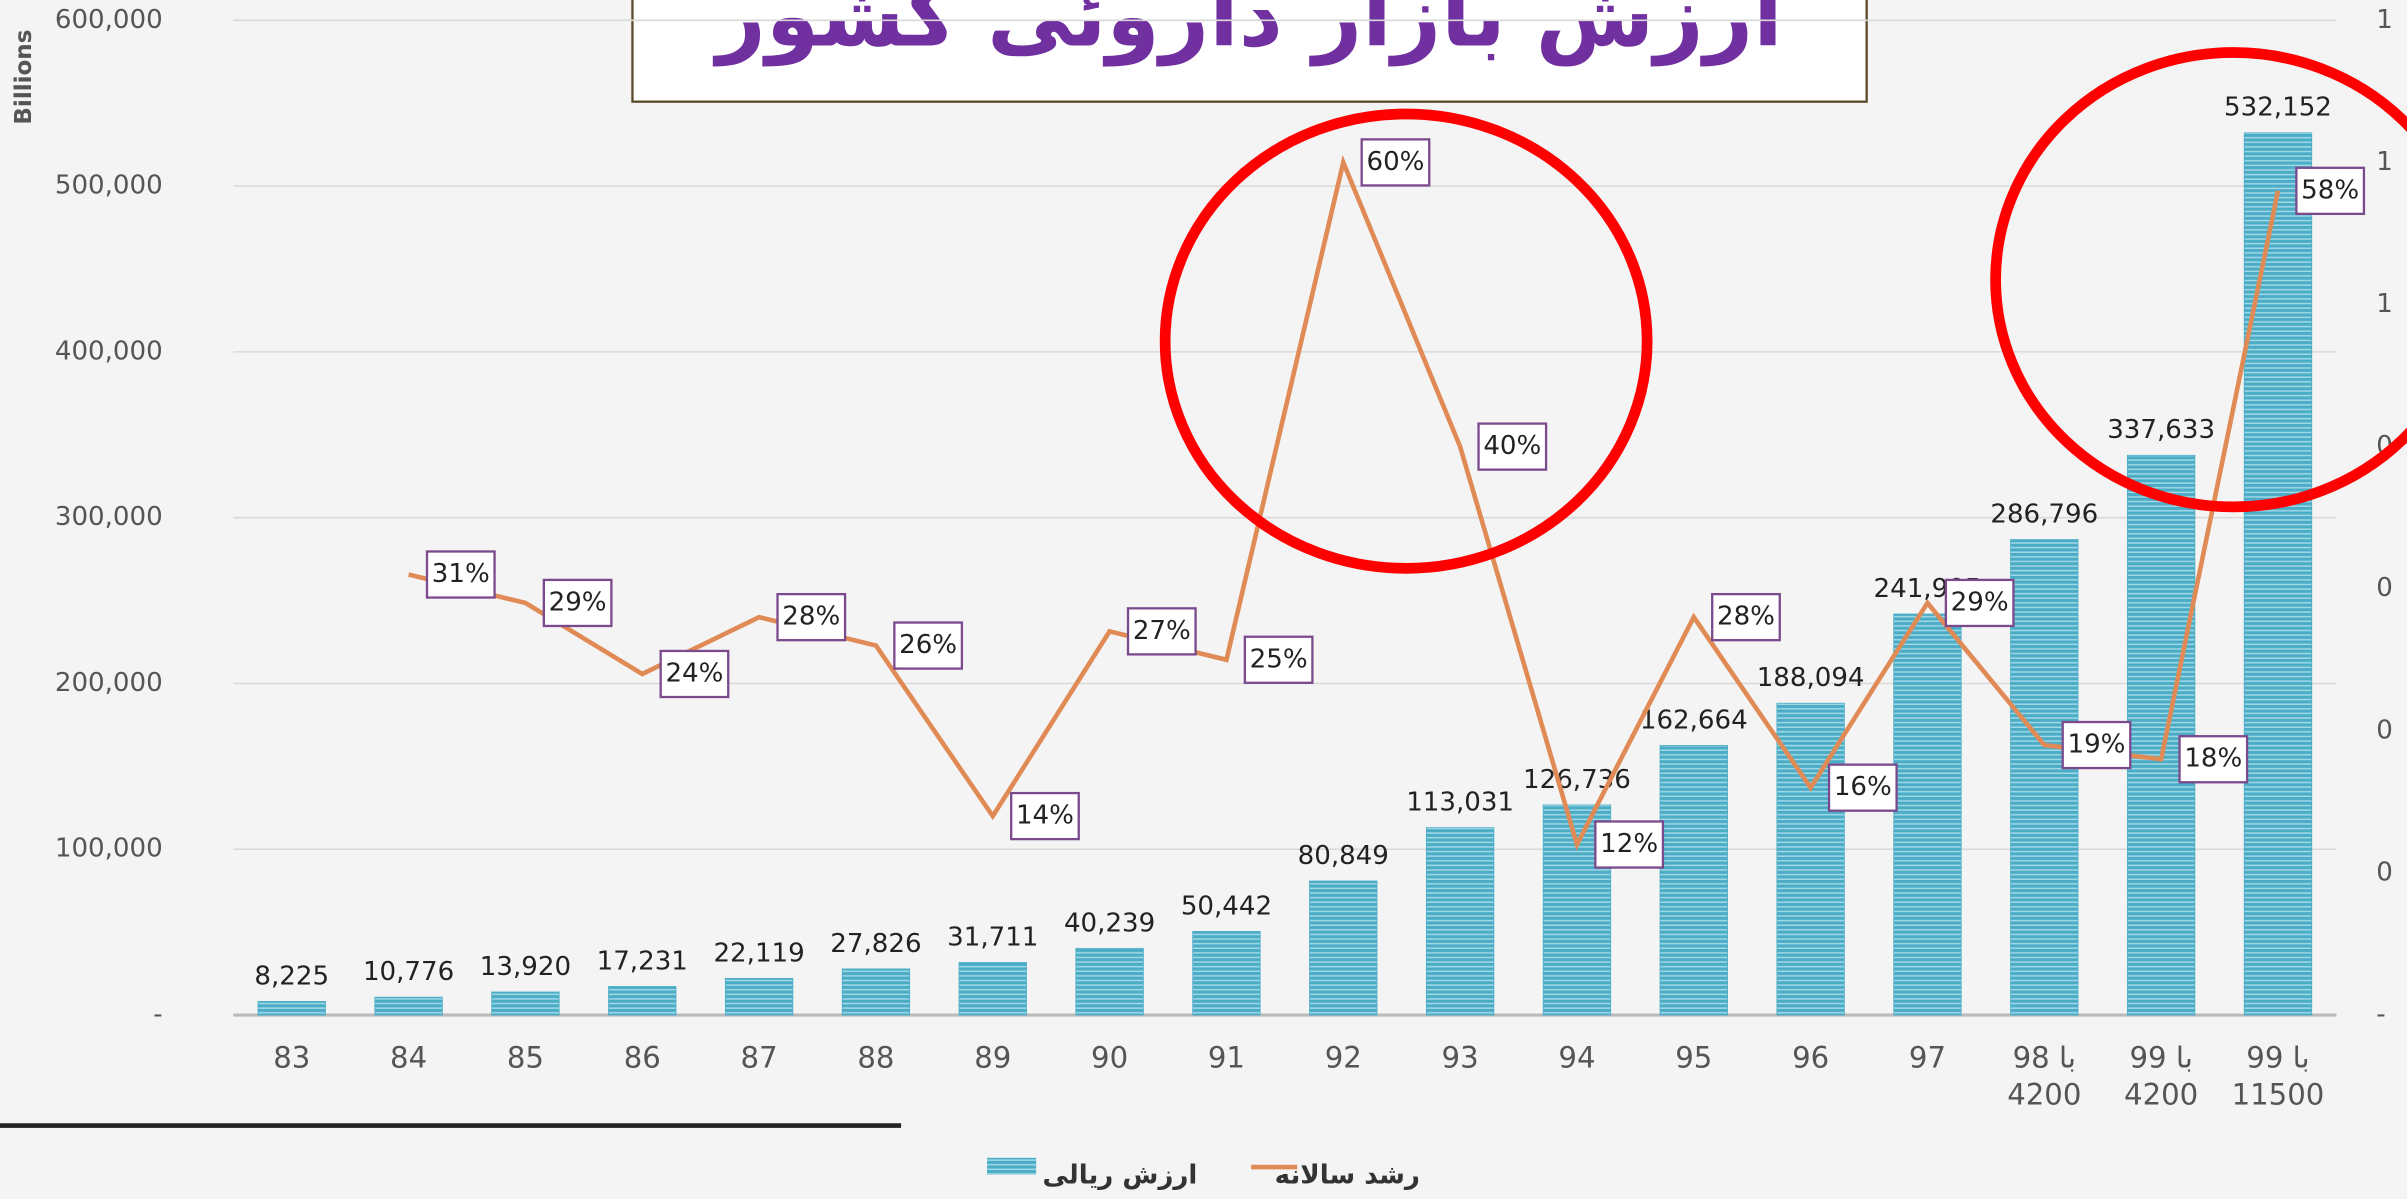  What do you see at coordinates (1226, 1058) in the screenshot?
I see `x-tick-label: 91` at bounding box center [1226, 1058].